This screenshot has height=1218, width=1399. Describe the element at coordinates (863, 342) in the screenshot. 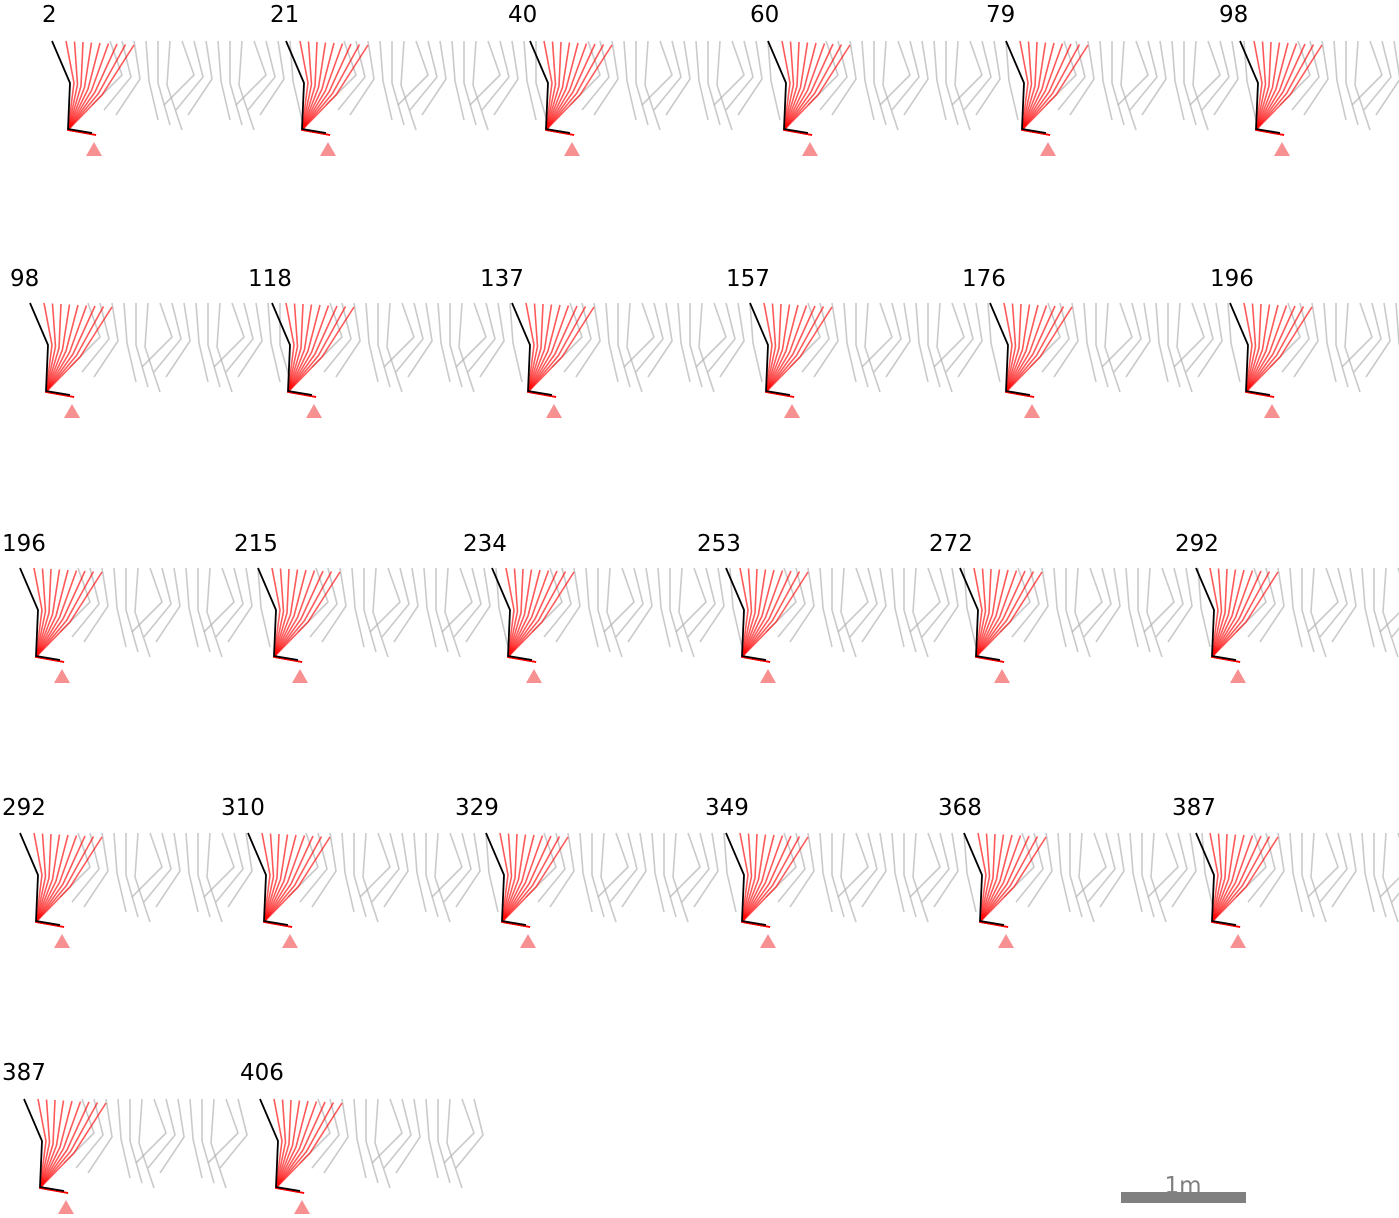

I see `gait-panel: 157` at that location.